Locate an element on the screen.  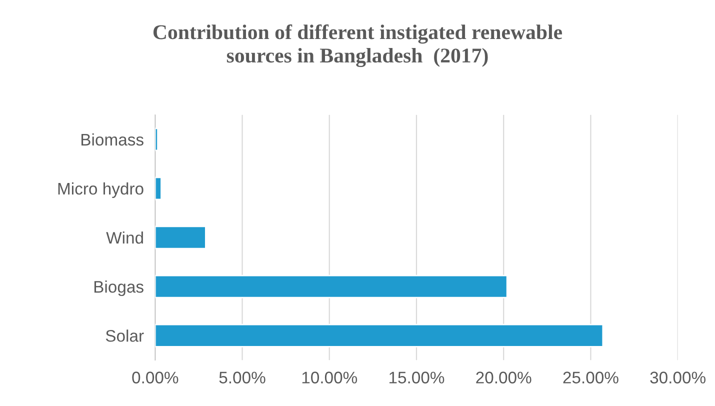
x-tick-label: 10.00% is located at coordinates (330, 378).